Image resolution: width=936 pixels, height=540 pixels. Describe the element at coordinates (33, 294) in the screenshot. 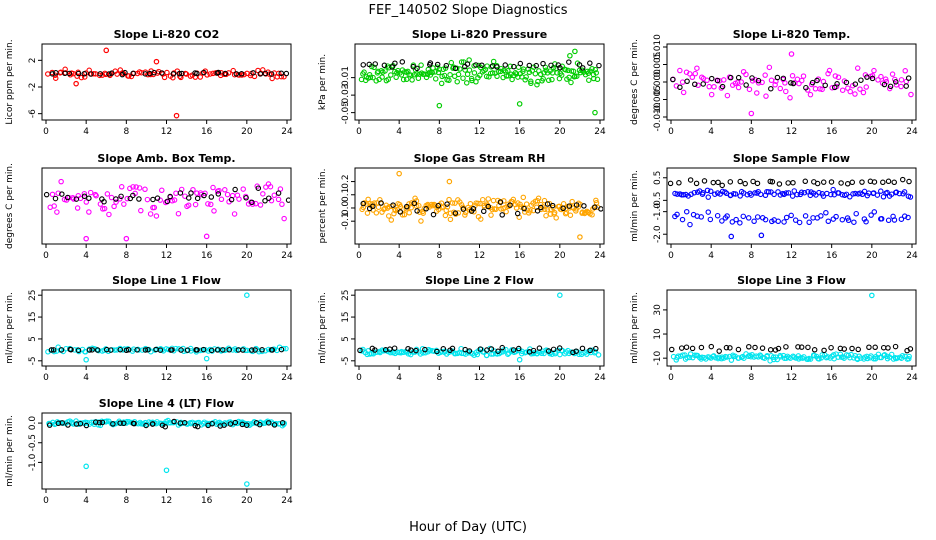

I see `y-tick-label: 25` at that location.